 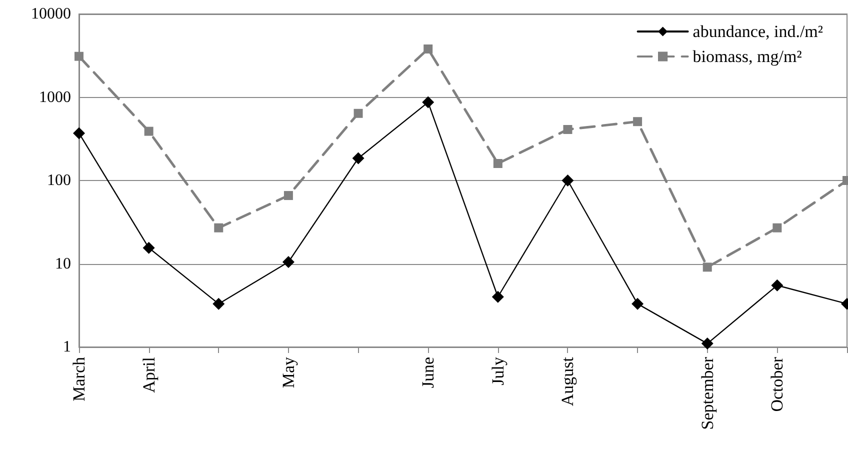 What do you see at coordinates (79, 379) in the screenshot?
I see `x-tick-label: March` at bounding box center [79, 379].